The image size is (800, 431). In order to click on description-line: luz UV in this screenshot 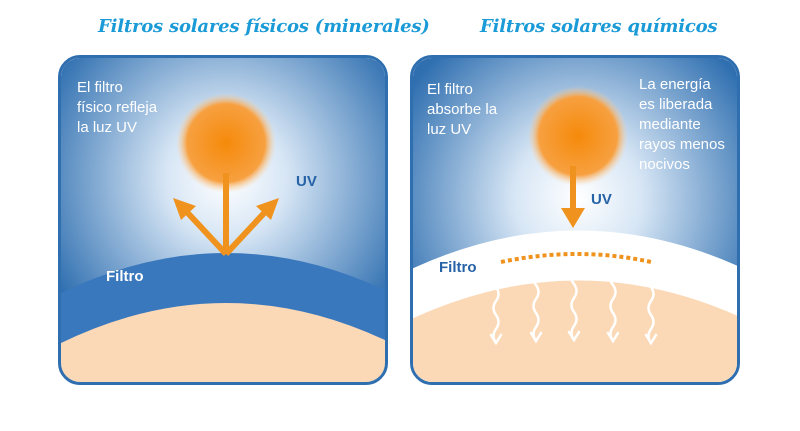, I will do `click(449, 129)`.